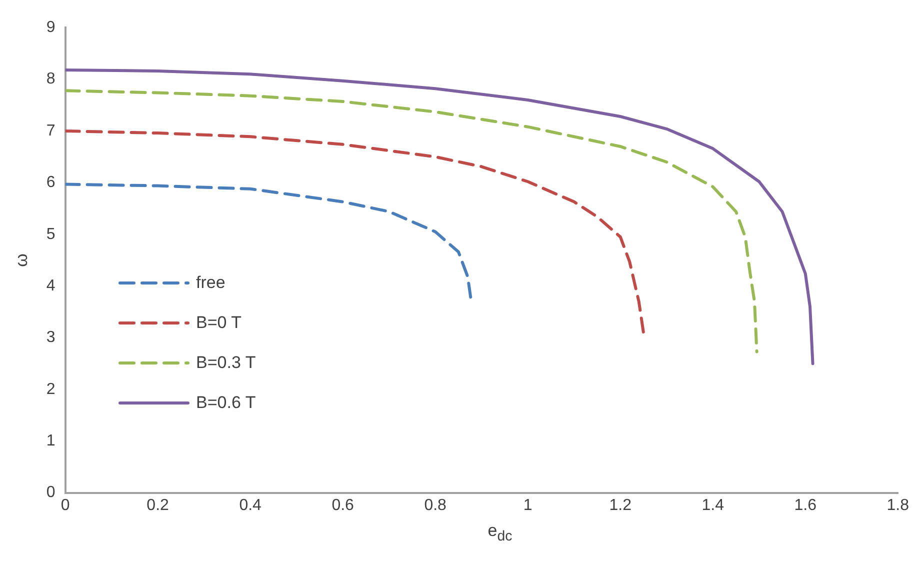 Image resolution: width=920 pixels, height=570 pixels. Describe the element at coordinates (805, 505) in the screenshot. I see `x-tick-label: 1.6` at that location.